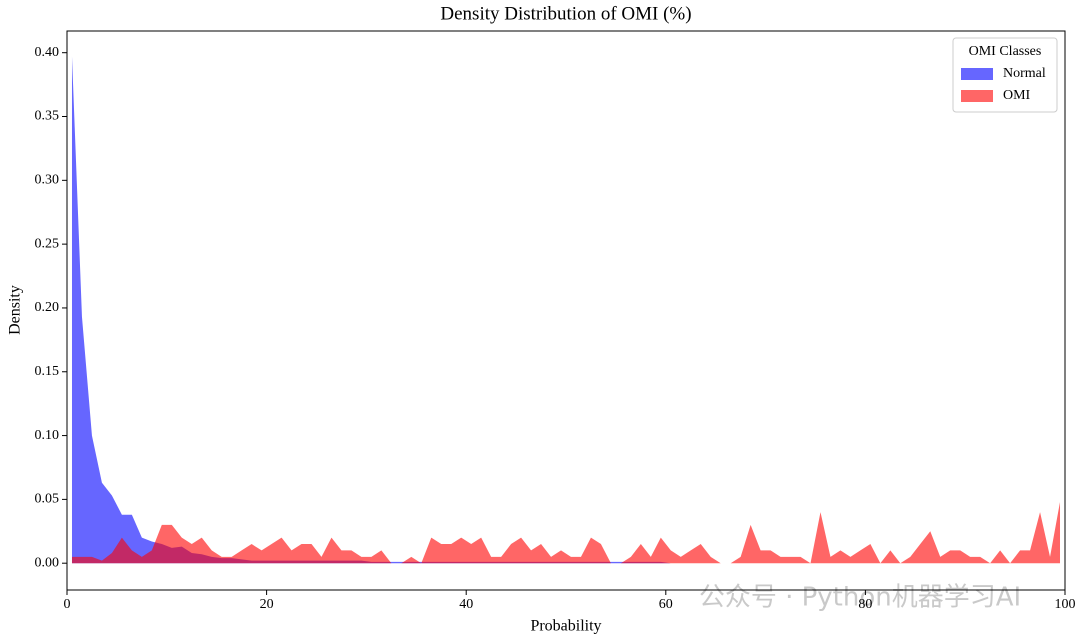  I want to click on x-tick-label: 100, so click(1065, 604).